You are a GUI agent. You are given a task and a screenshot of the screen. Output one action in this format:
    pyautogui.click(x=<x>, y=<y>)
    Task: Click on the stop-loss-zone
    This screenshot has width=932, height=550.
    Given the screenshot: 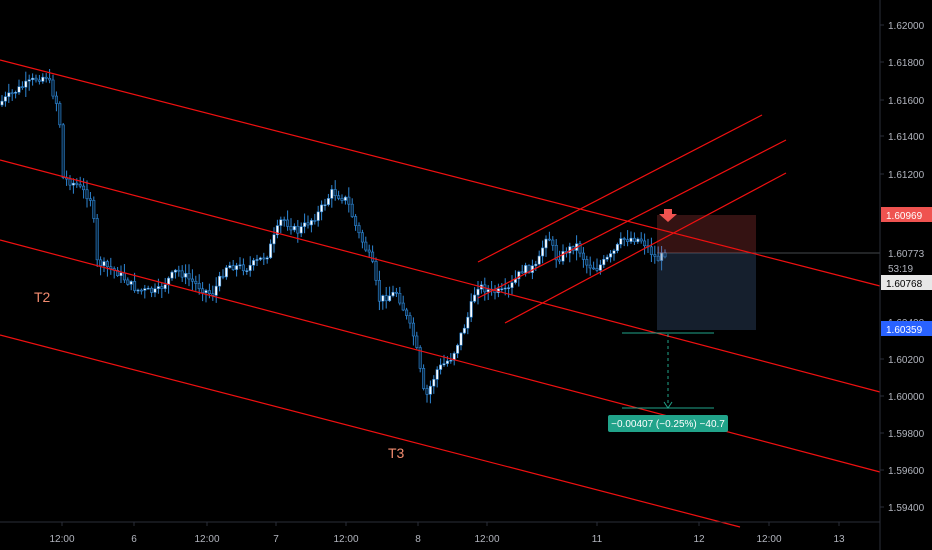 What is the action you would take?
    pyautogui.click(x=706, y=234)
    